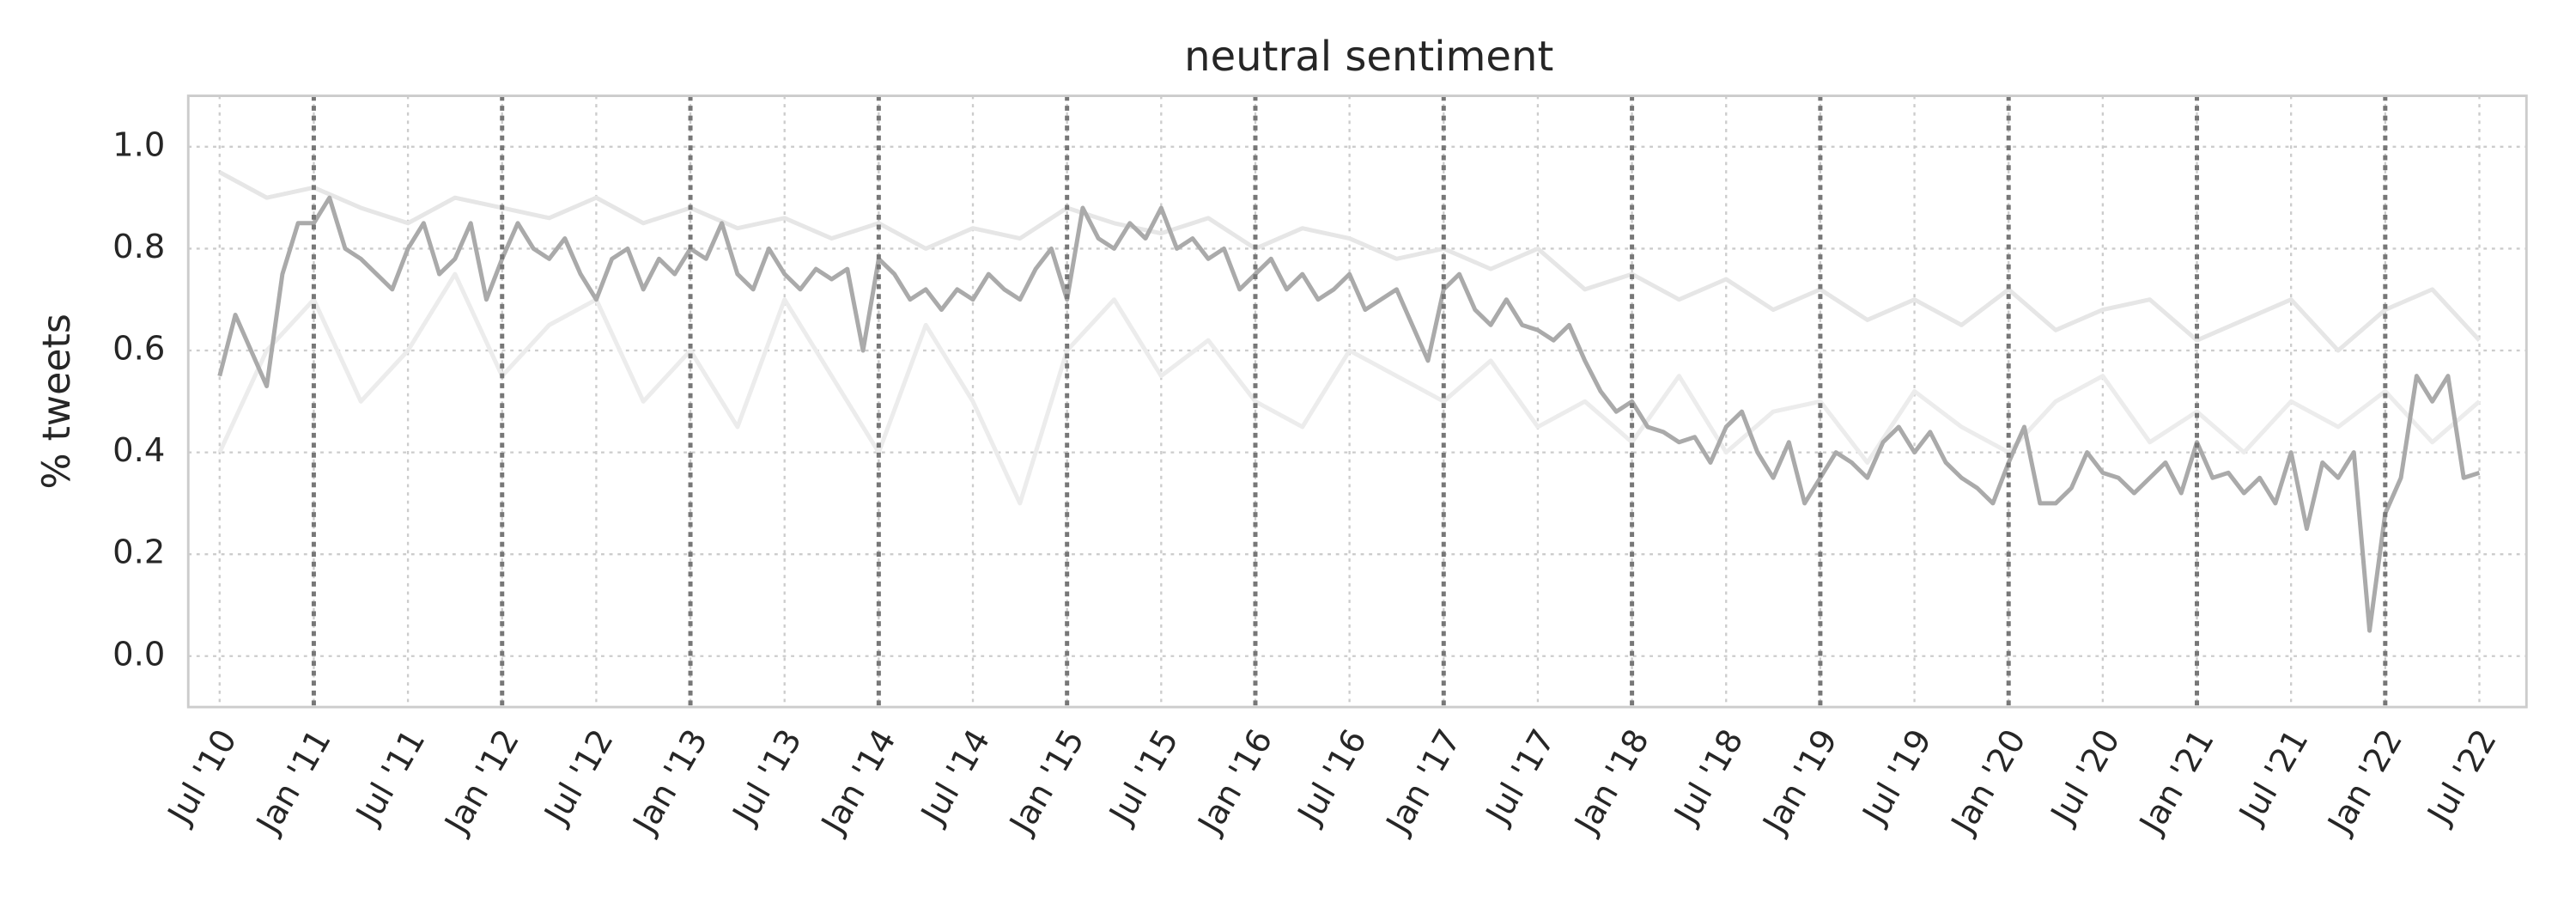 This screenshot has height=902, width=2576. I want to click on y-tick-label: 0.4, so click(138, 450).